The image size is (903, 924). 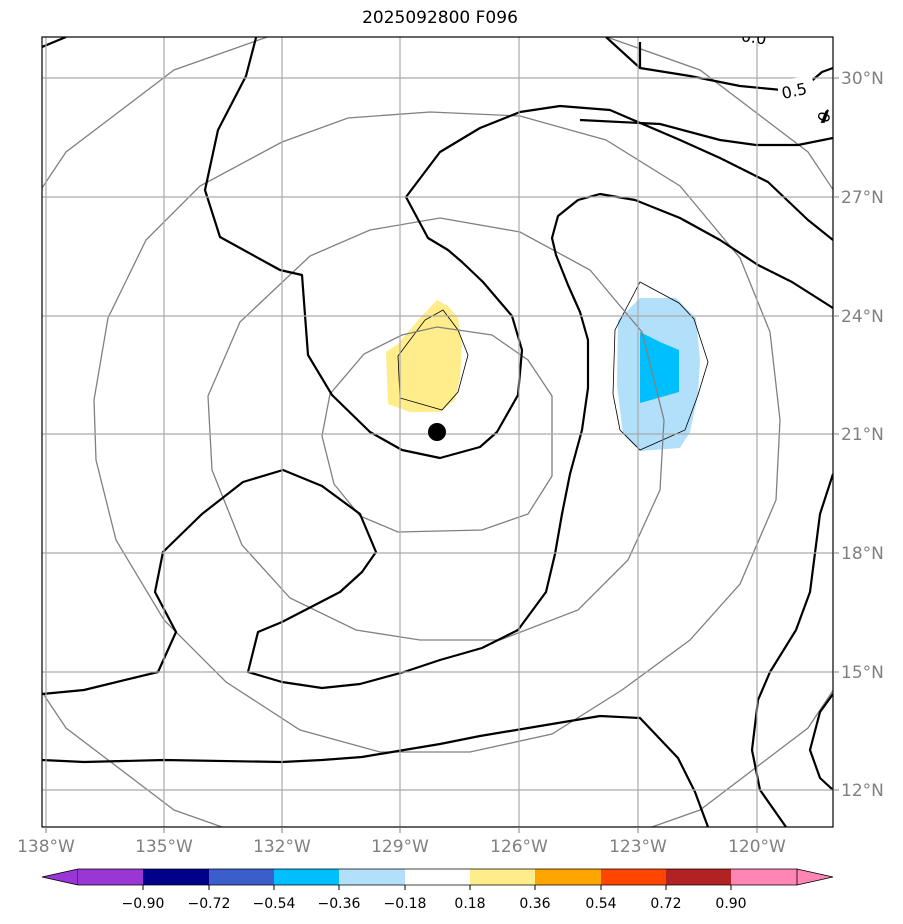 What do you see at coordinates (862, 554) in the screenshot?
I see `lat-label-18n: 18°N` at bounding box center [862, 554].